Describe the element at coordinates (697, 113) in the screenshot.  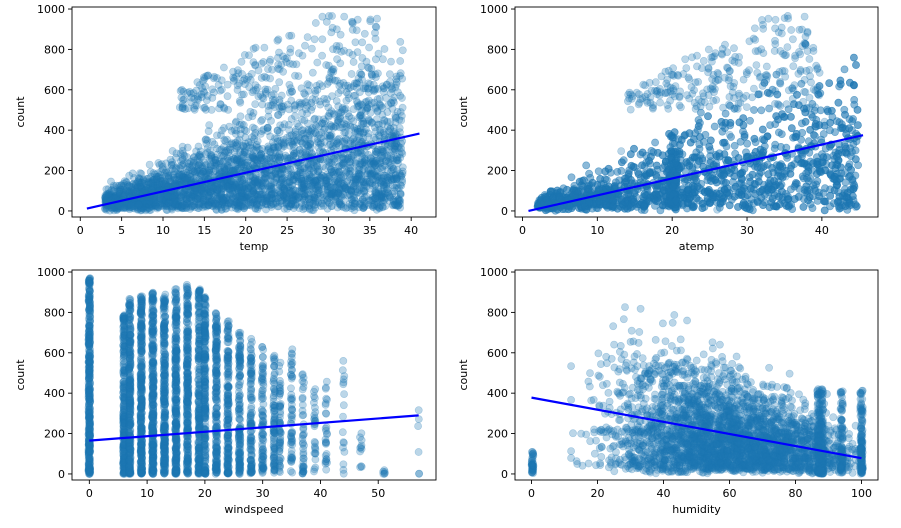
I see `scatter-points-atemp` at that location.